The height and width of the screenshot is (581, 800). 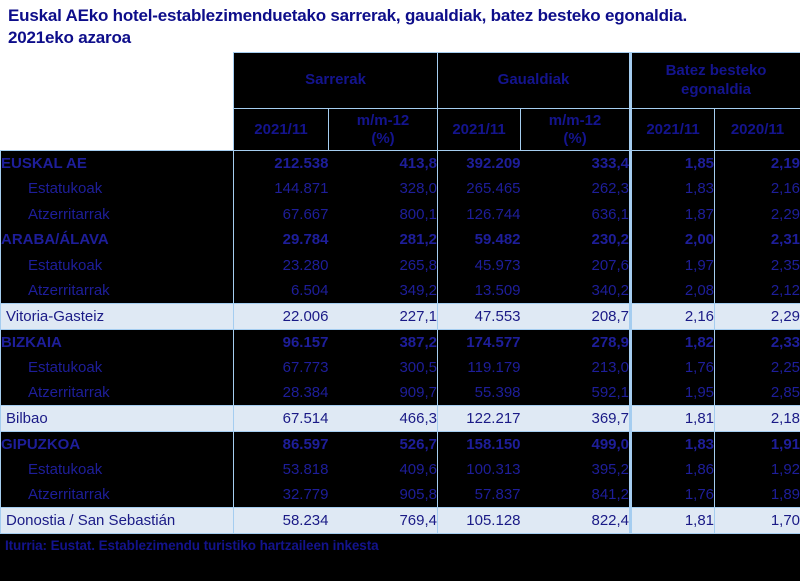 I want to click on row-label: GIPUZKOA, so click(x=117, y=444).